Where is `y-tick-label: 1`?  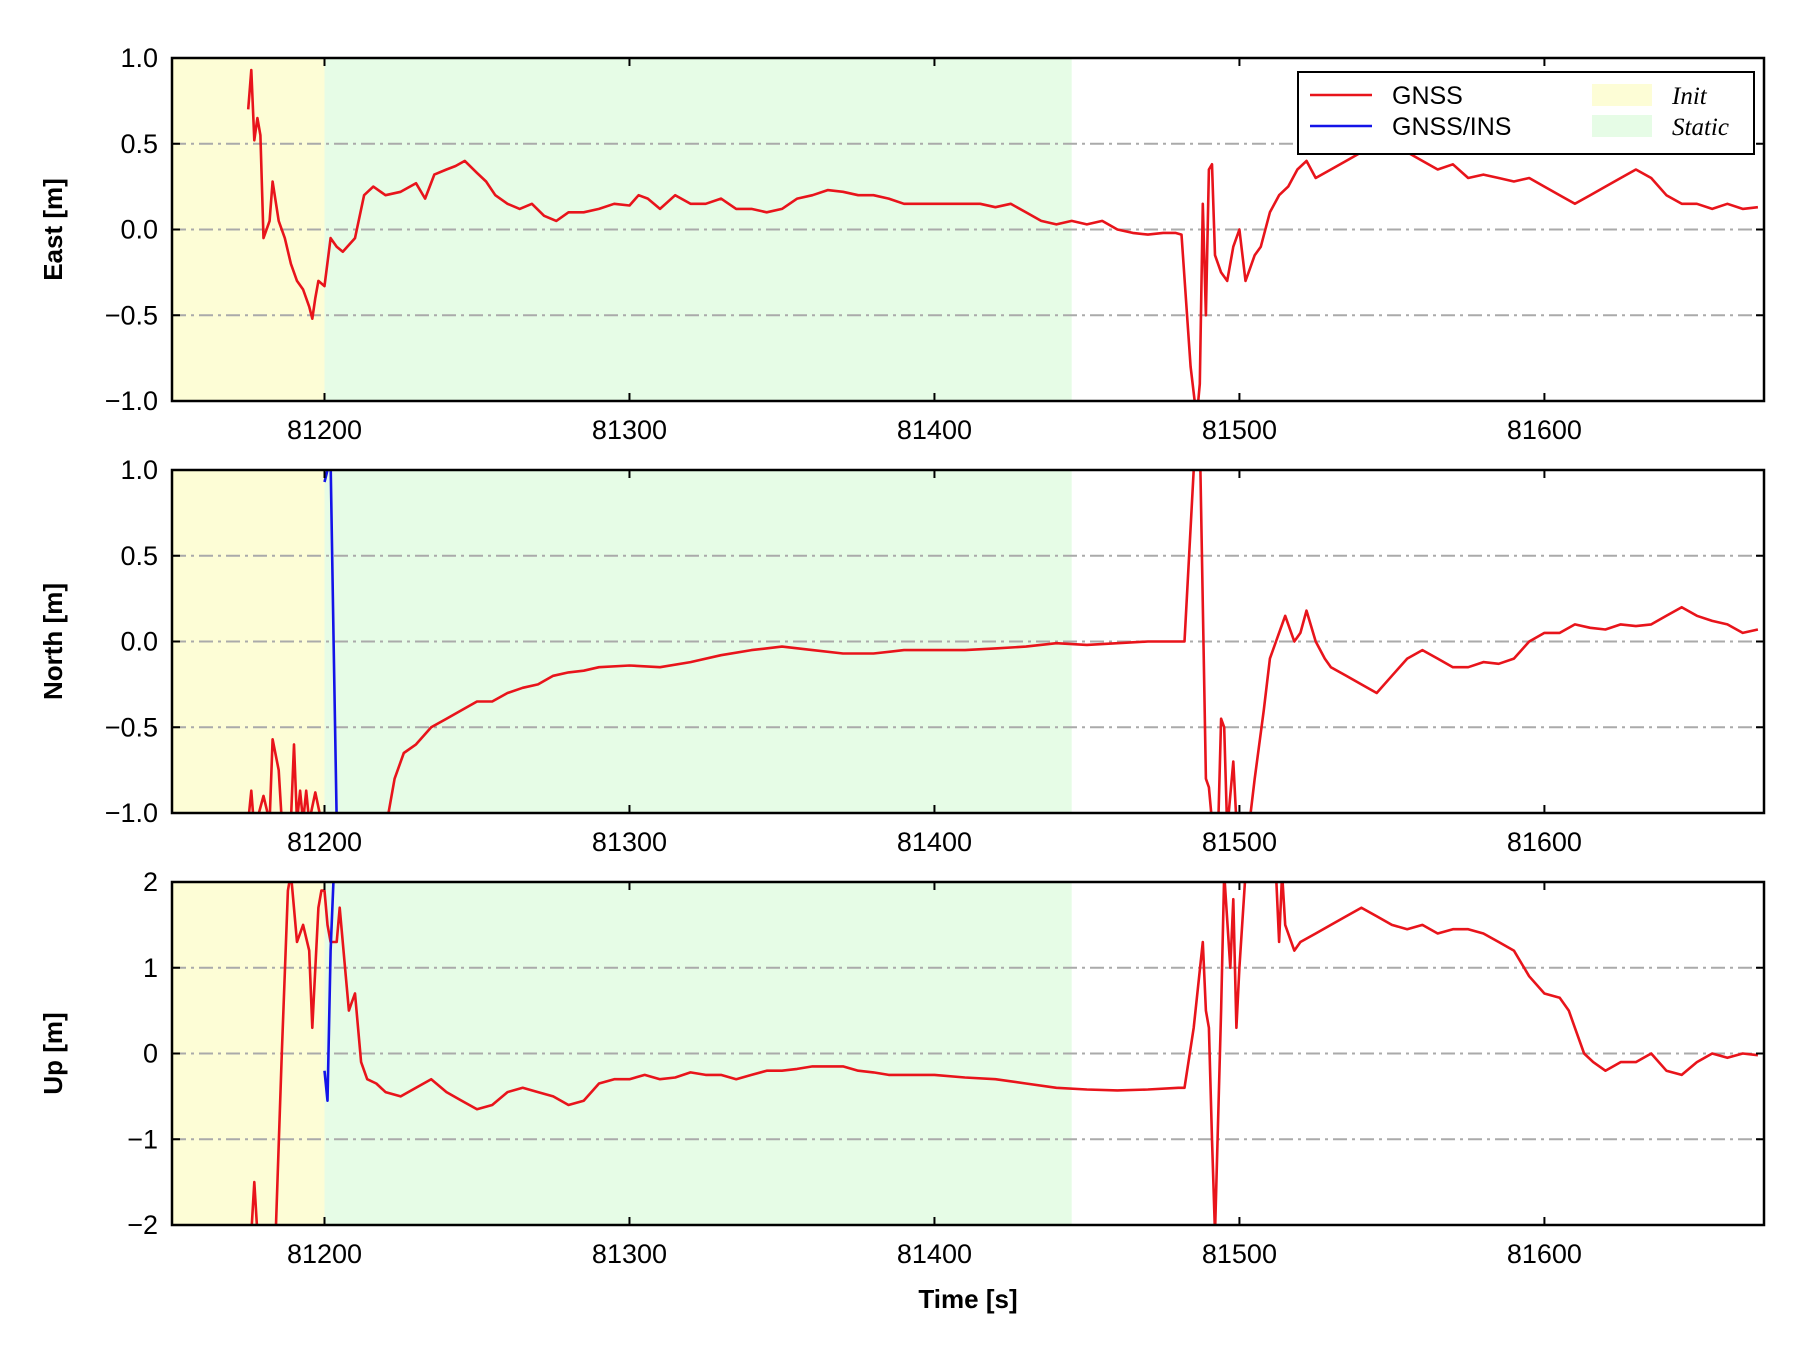 y-tick-label: 1 is located at coordinates (150, 968).